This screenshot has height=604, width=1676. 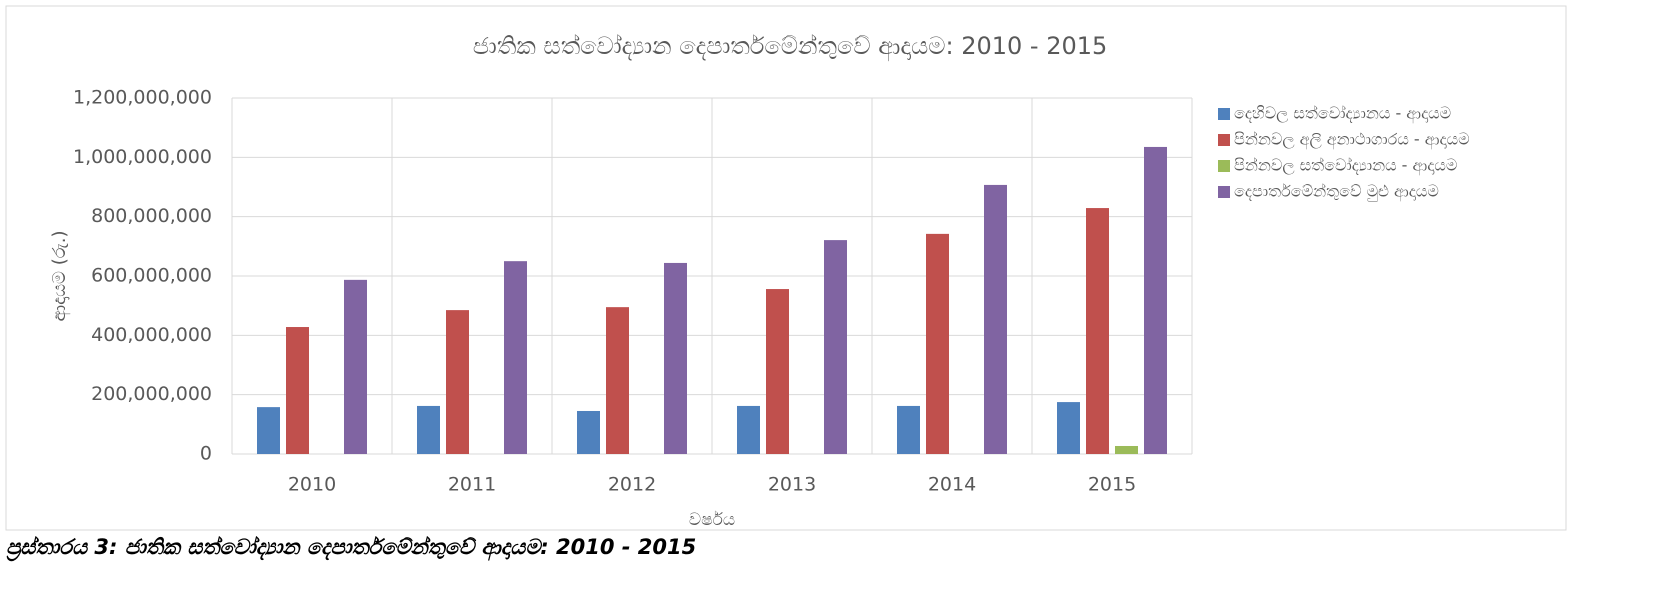 What do you see at coordinates (712, 520) in the screenshot?
I see `x-axis-label: වර්ෂය` at bounding box center [712, 520].